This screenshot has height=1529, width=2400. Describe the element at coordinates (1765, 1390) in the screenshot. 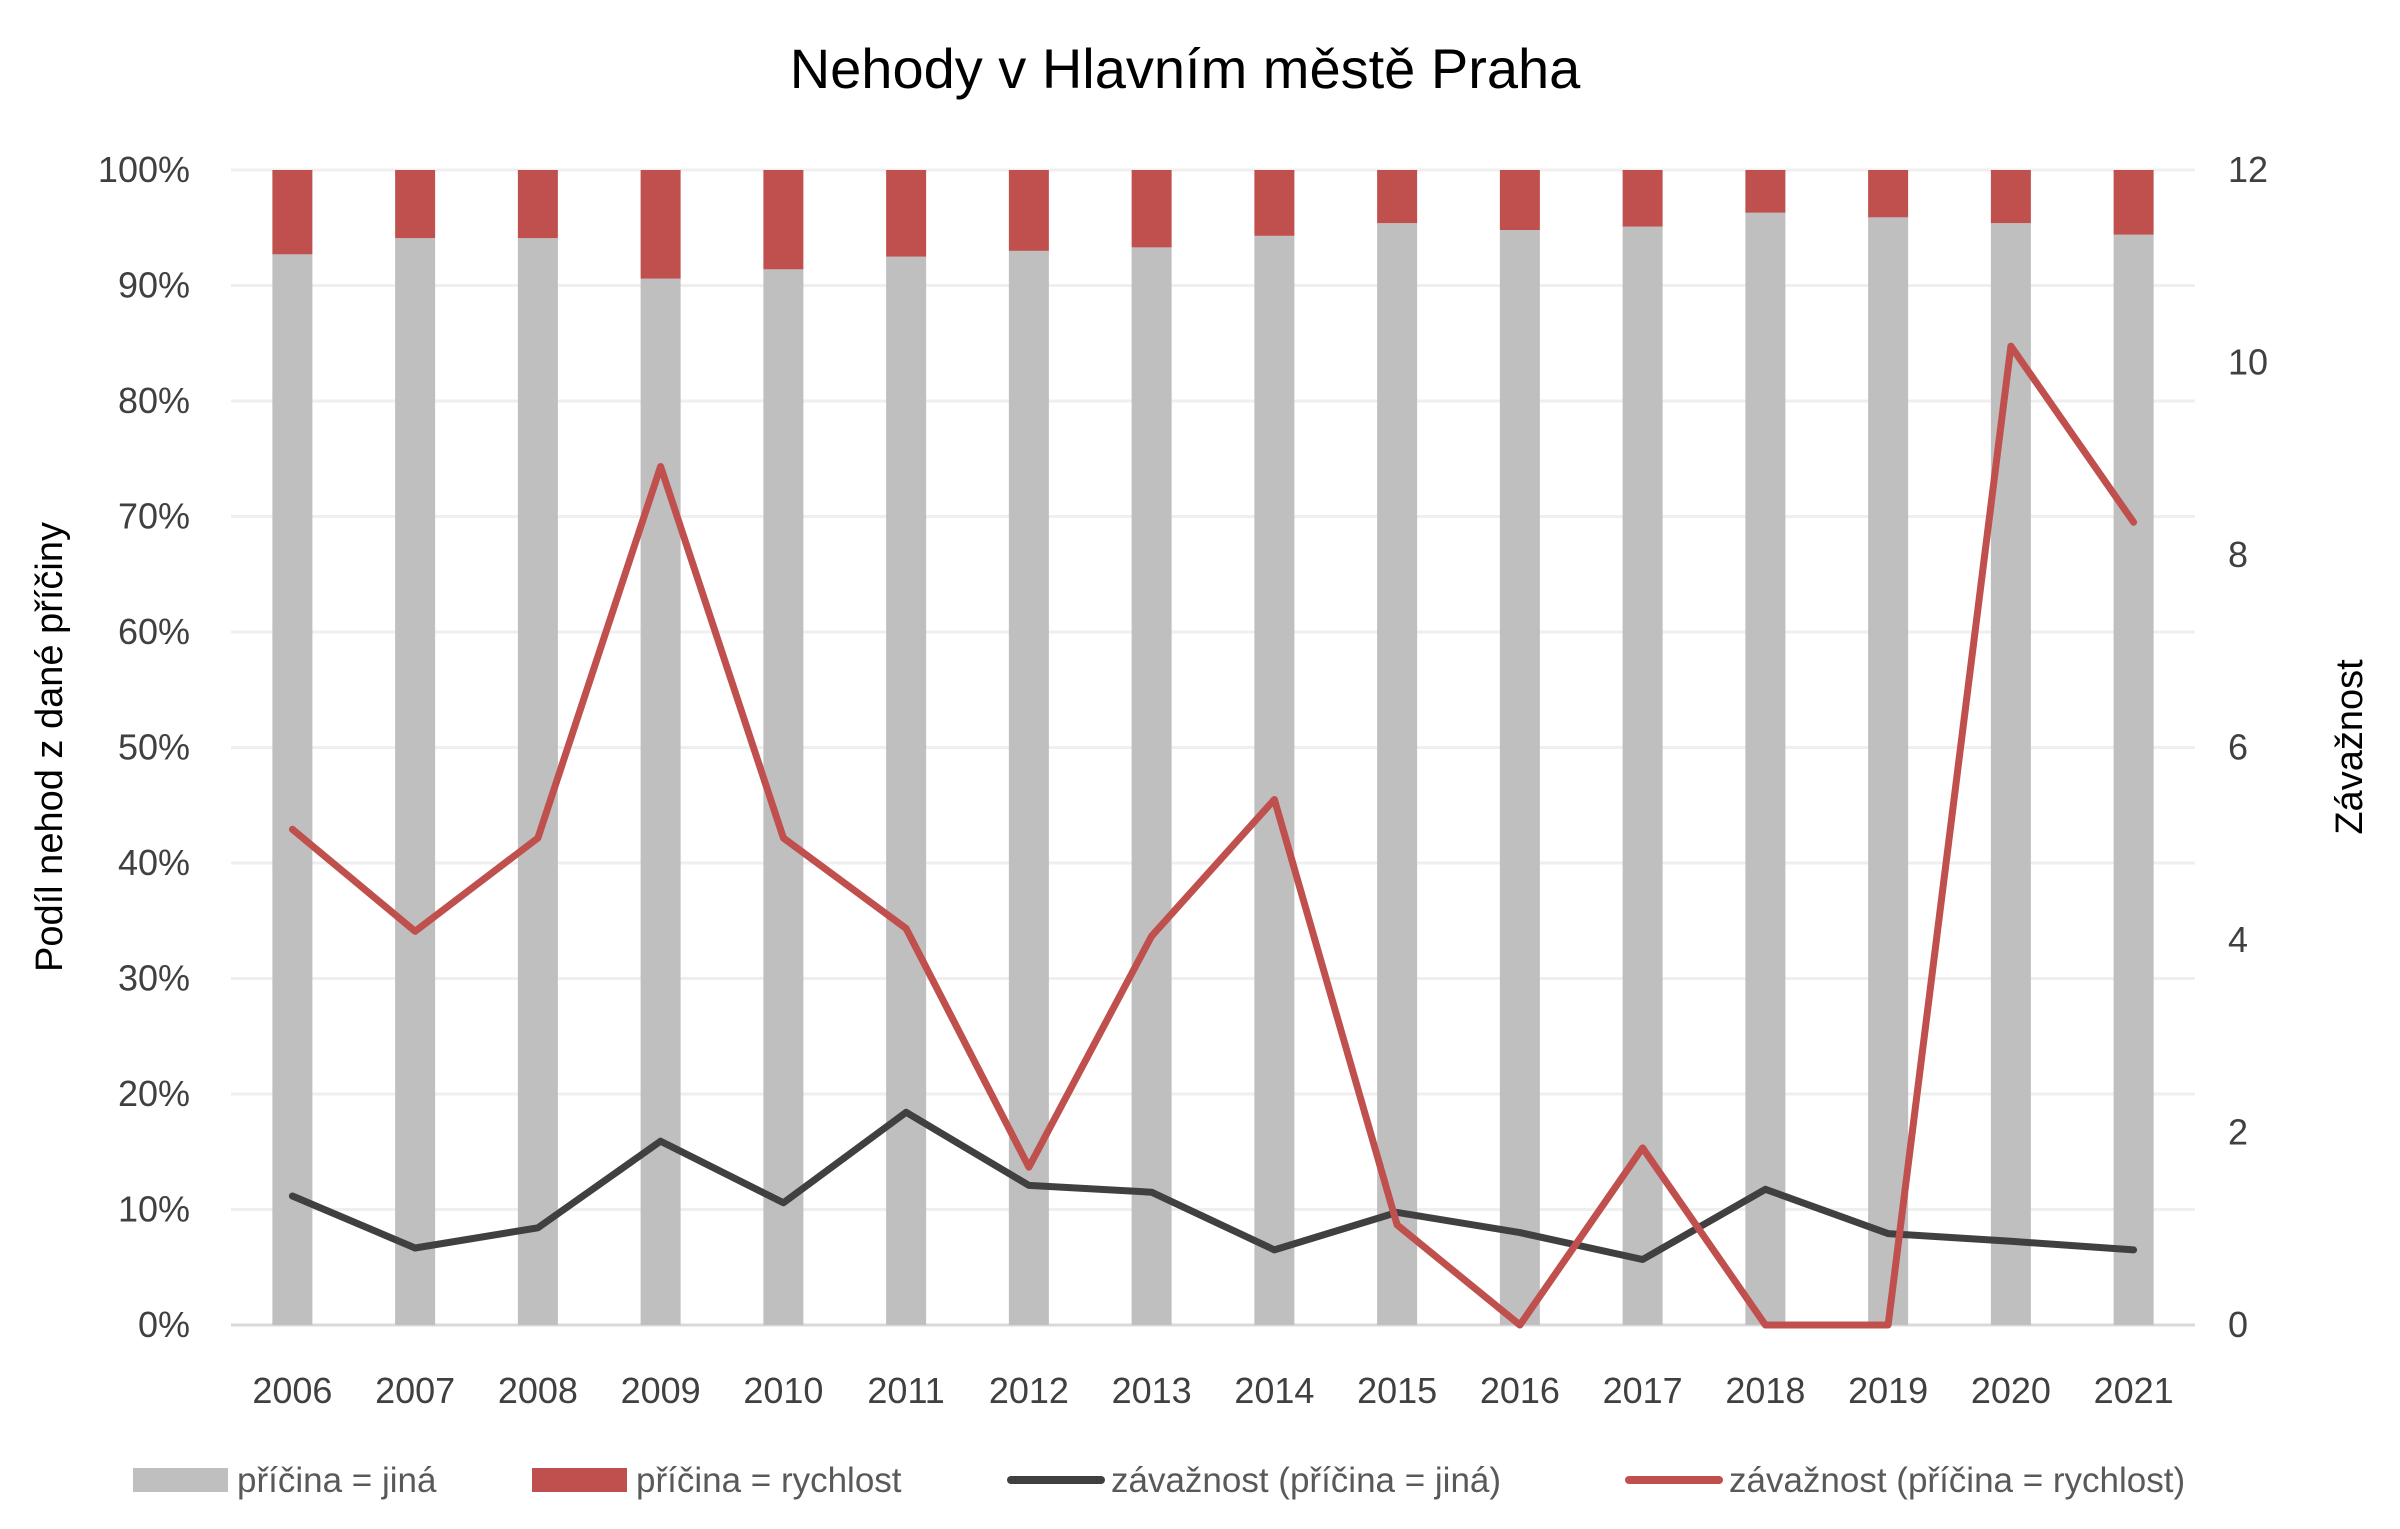

I see `x-tick-label: 2018` at that location.